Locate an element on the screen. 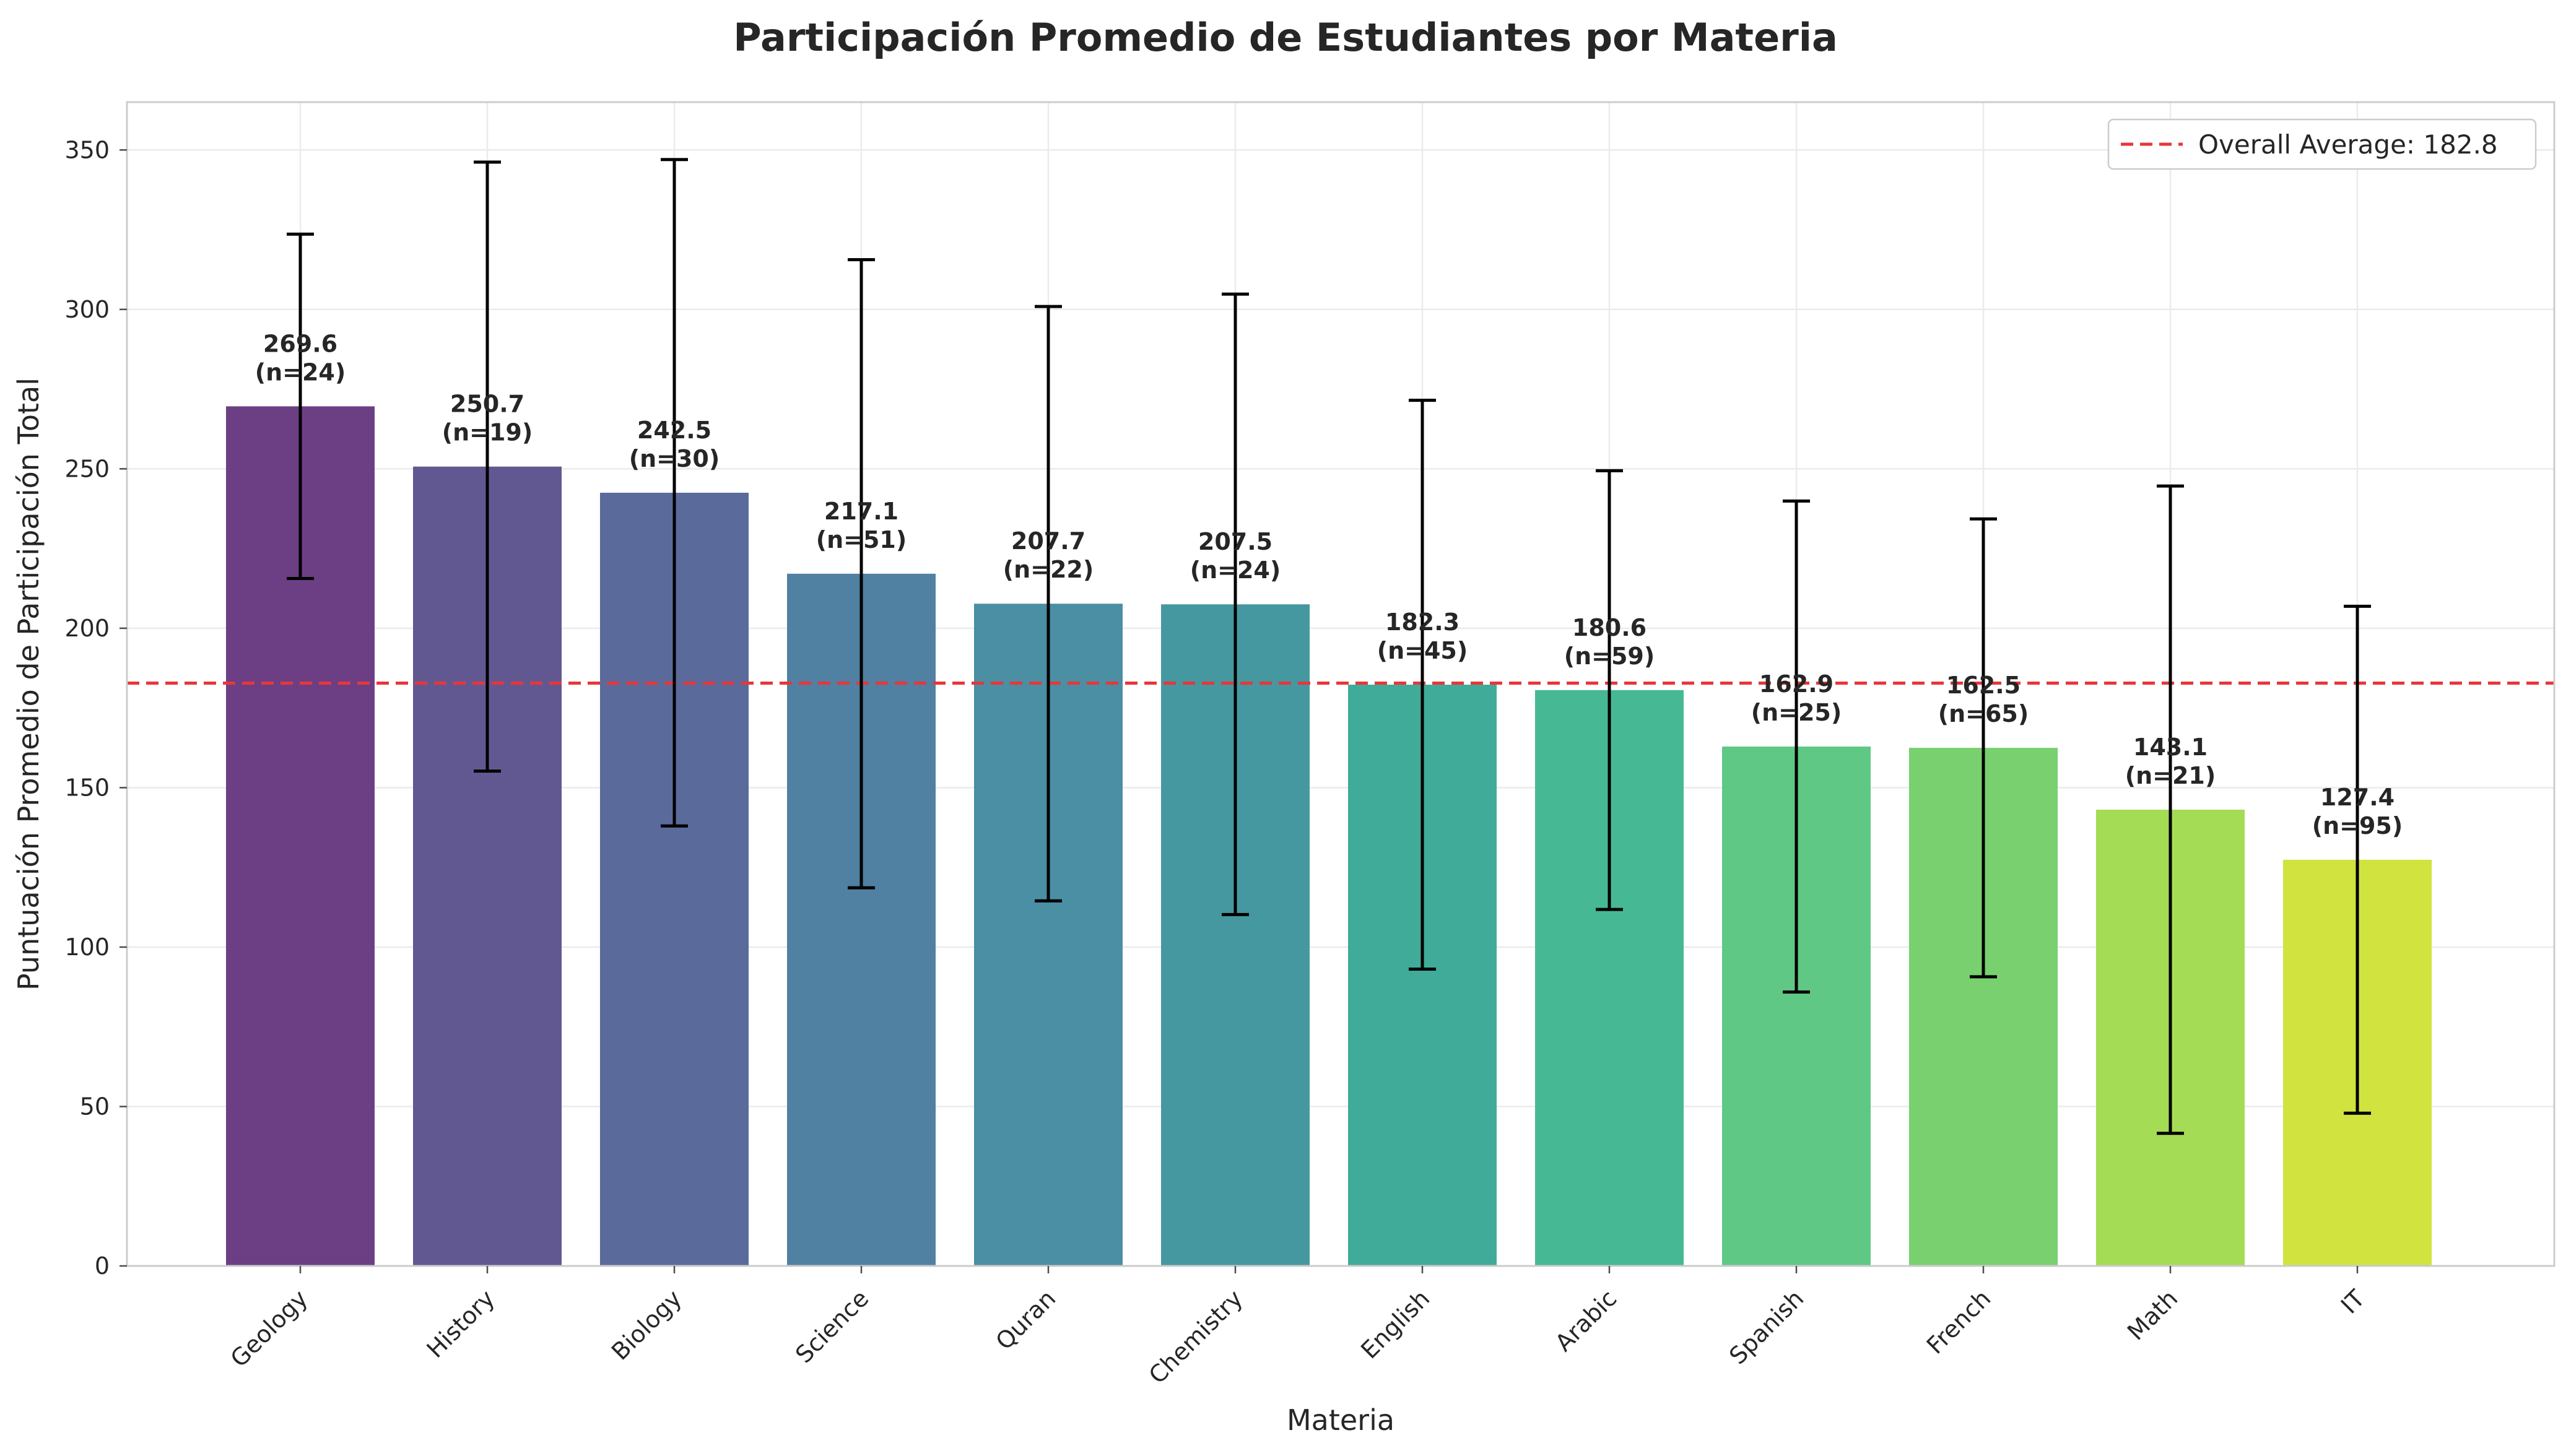  legend-box is located at coordinates (2322, 144).